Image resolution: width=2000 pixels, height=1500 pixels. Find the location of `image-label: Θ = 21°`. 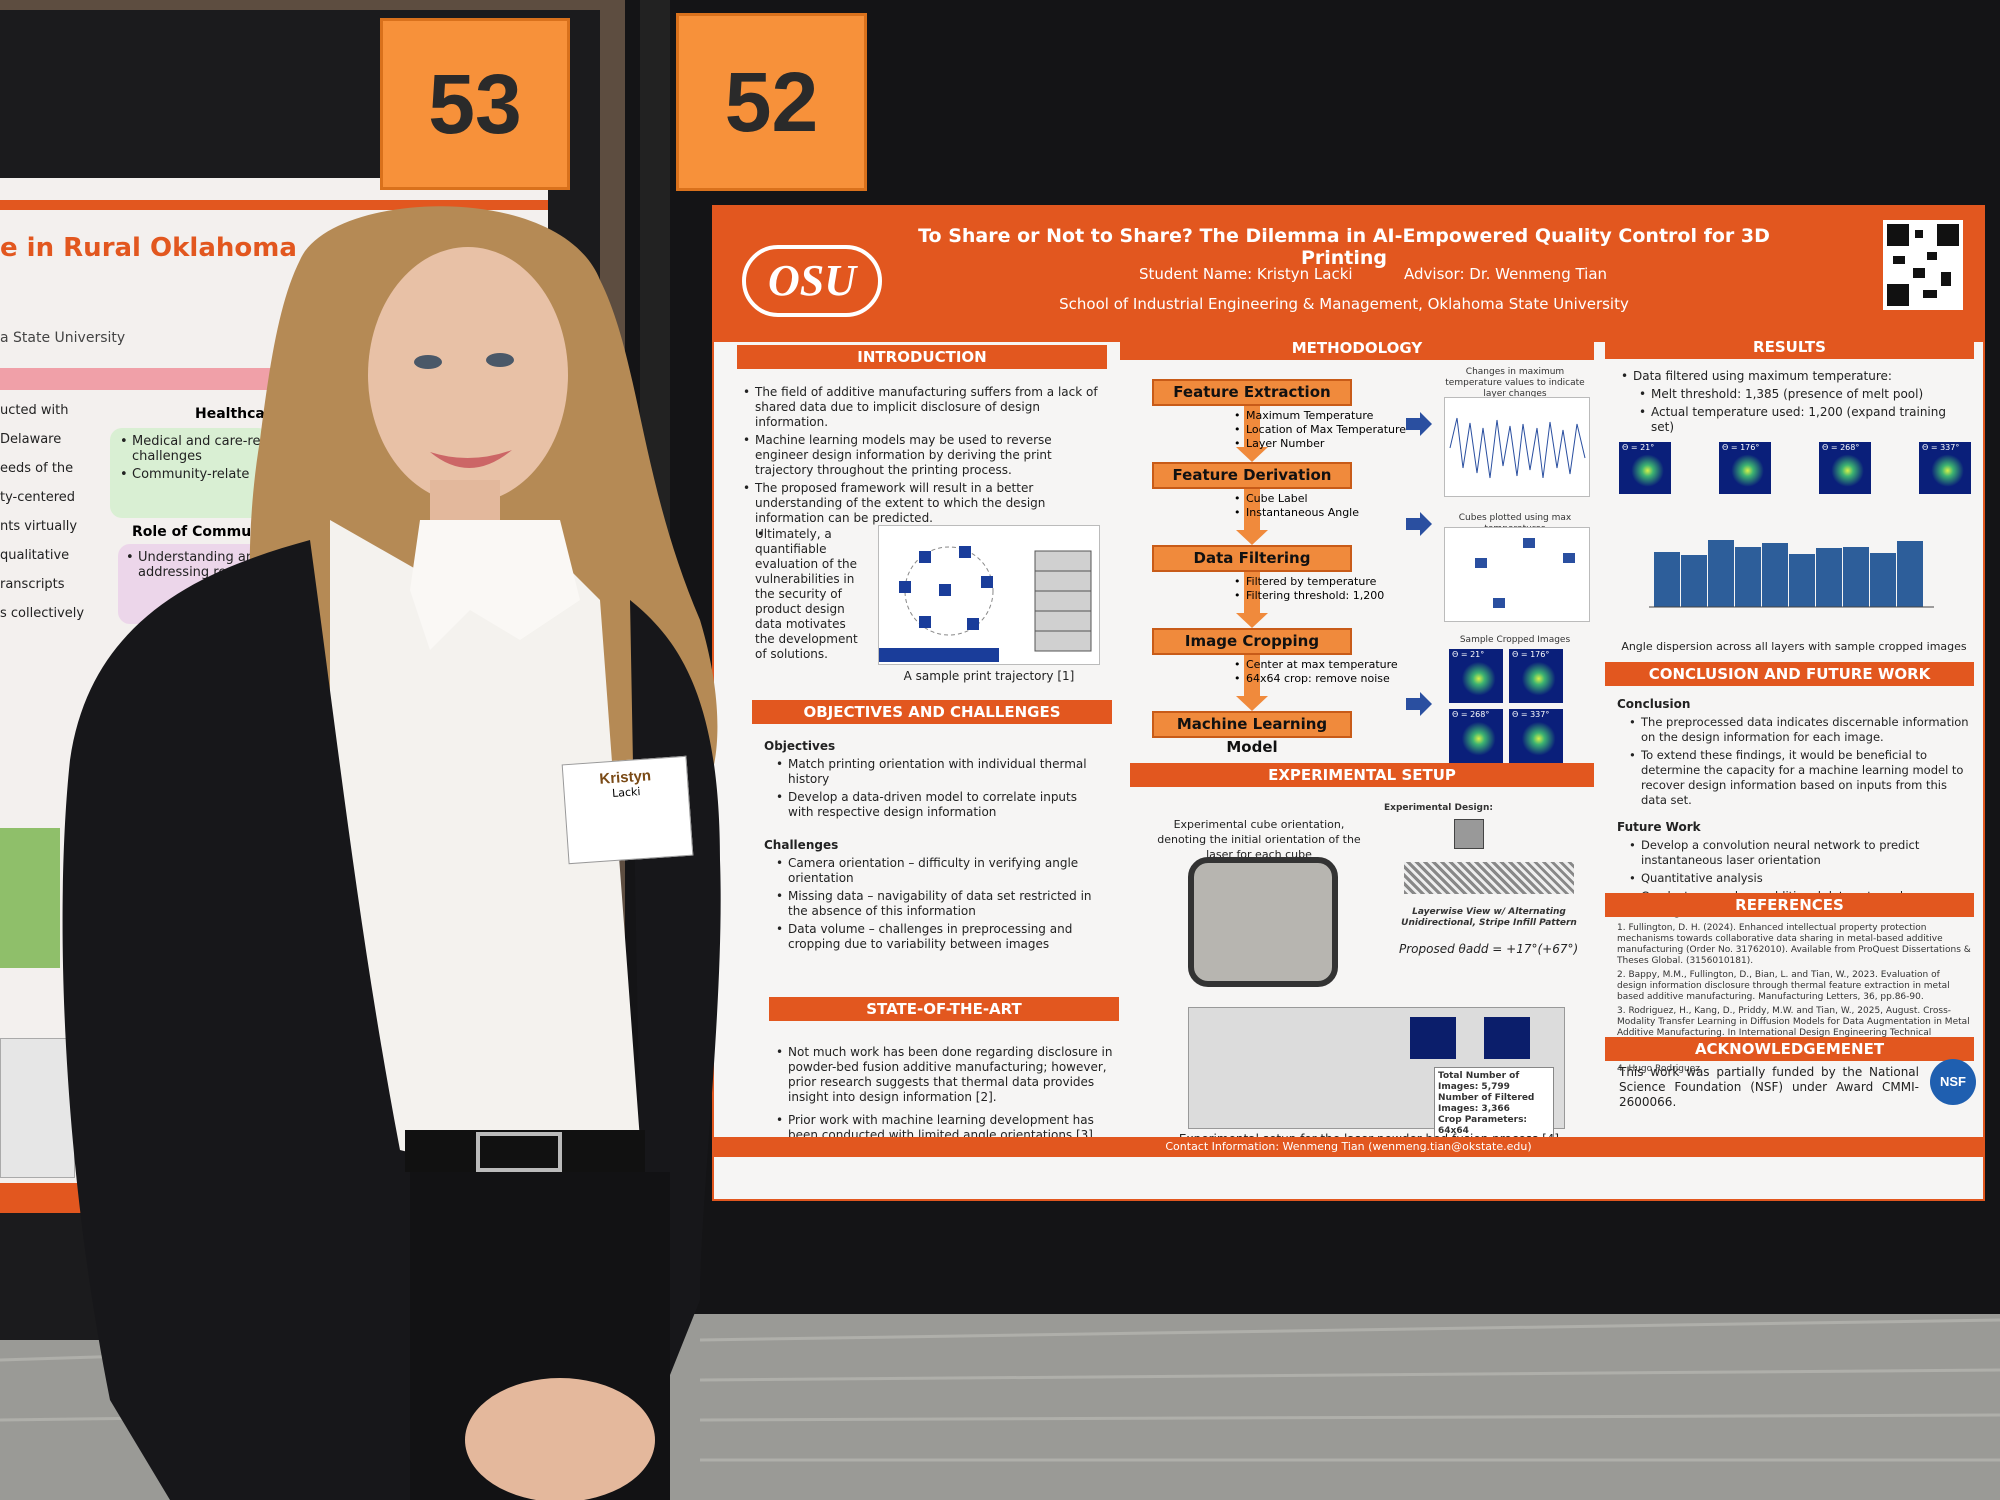

image-label: Θ = 21° is located at coordinates (1638, 447).